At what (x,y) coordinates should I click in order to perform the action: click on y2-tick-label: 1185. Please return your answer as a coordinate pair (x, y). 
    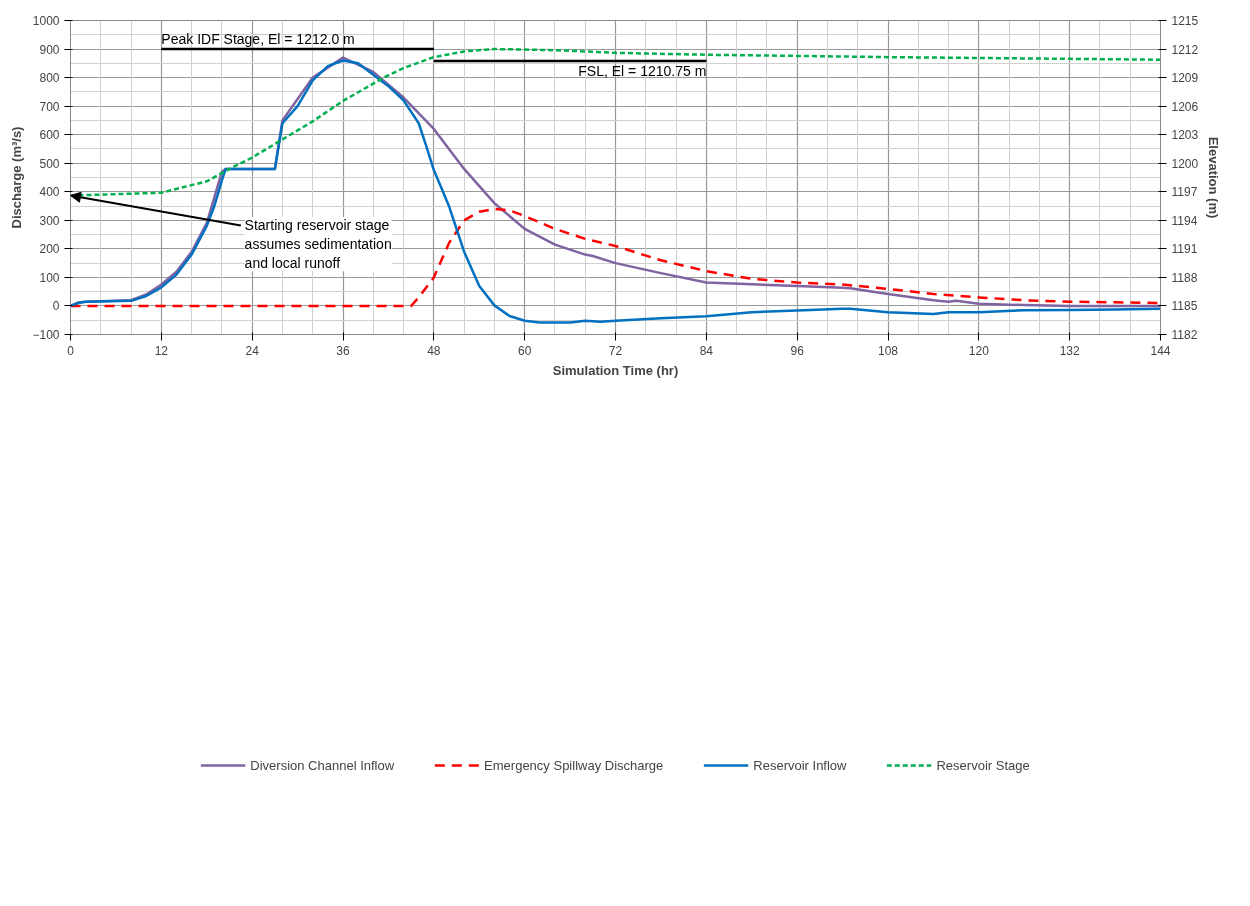
    Looking at the image, I should click on (1184, 306).